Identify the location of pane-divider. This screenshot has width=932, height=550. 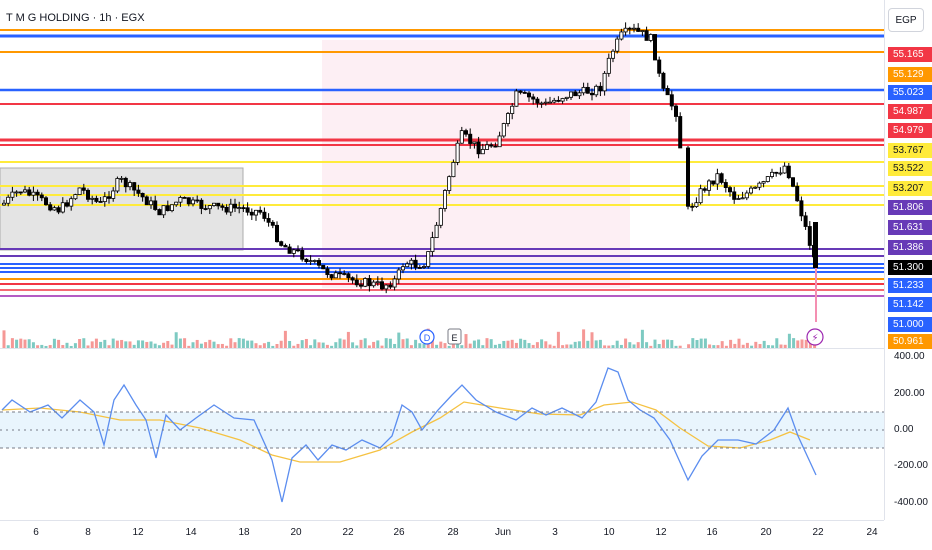
(442, 348).